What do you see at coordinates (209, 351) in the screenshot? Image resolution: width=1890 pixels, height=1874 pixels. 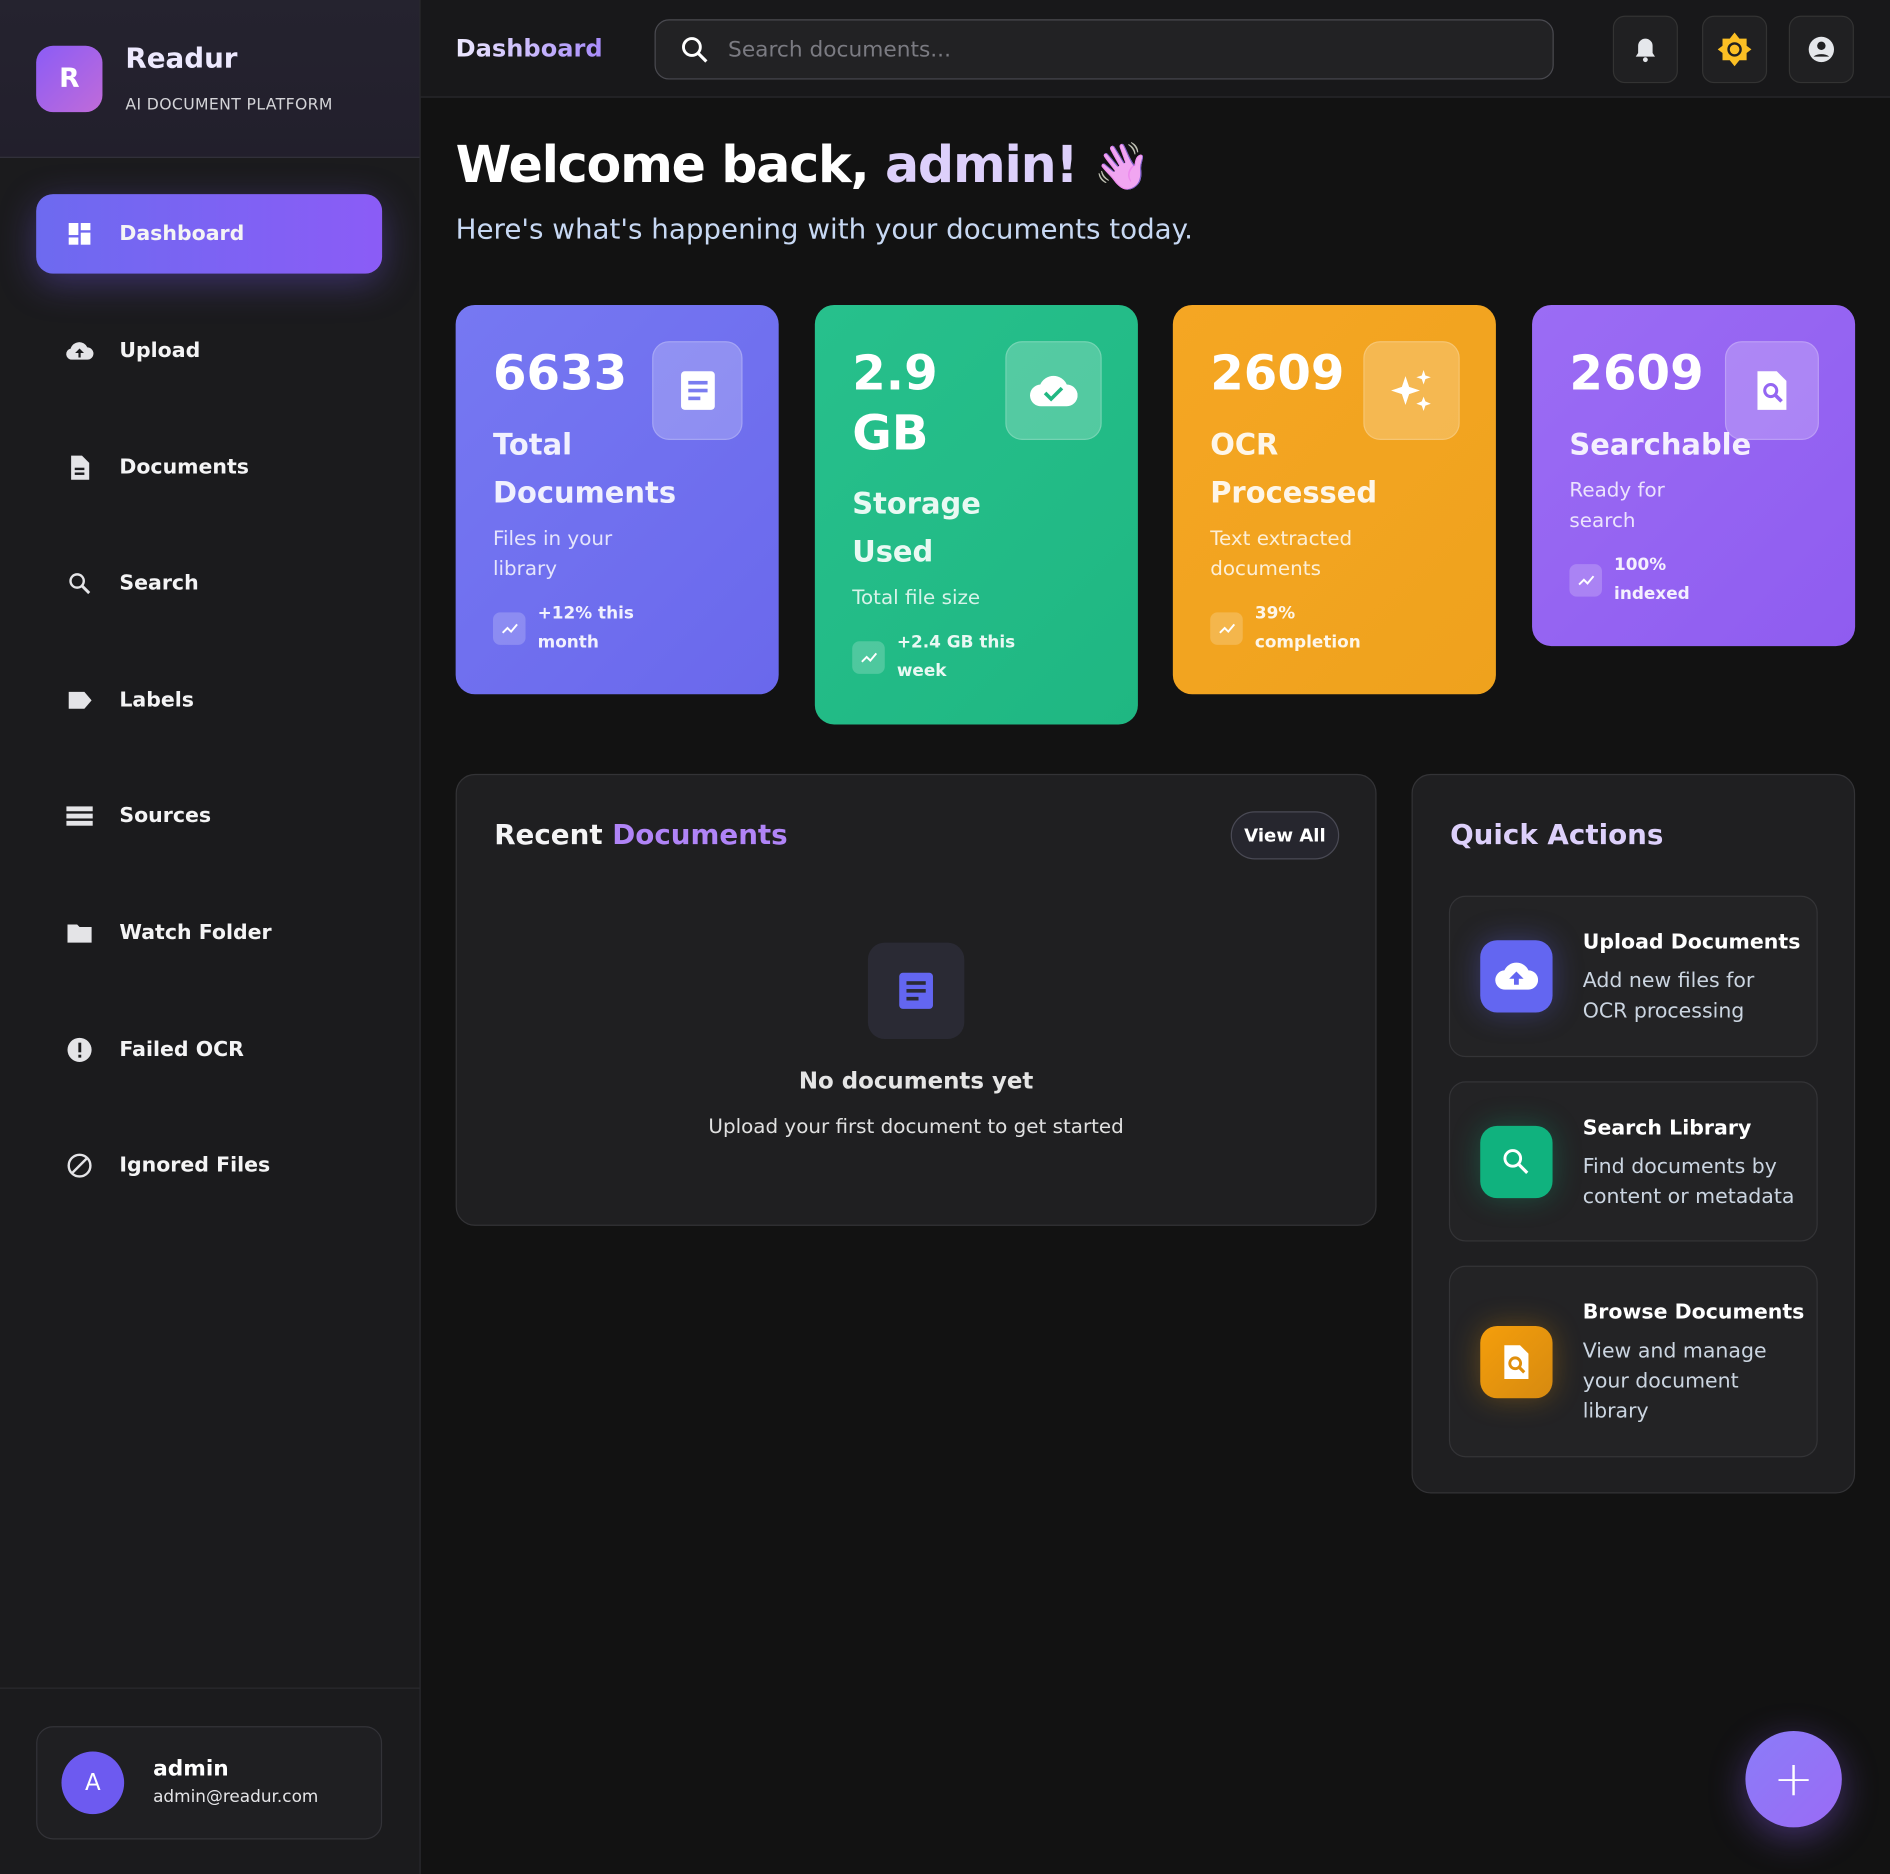 I see `sidebar-item-upload: Upload` at bounding box center [209, 351].